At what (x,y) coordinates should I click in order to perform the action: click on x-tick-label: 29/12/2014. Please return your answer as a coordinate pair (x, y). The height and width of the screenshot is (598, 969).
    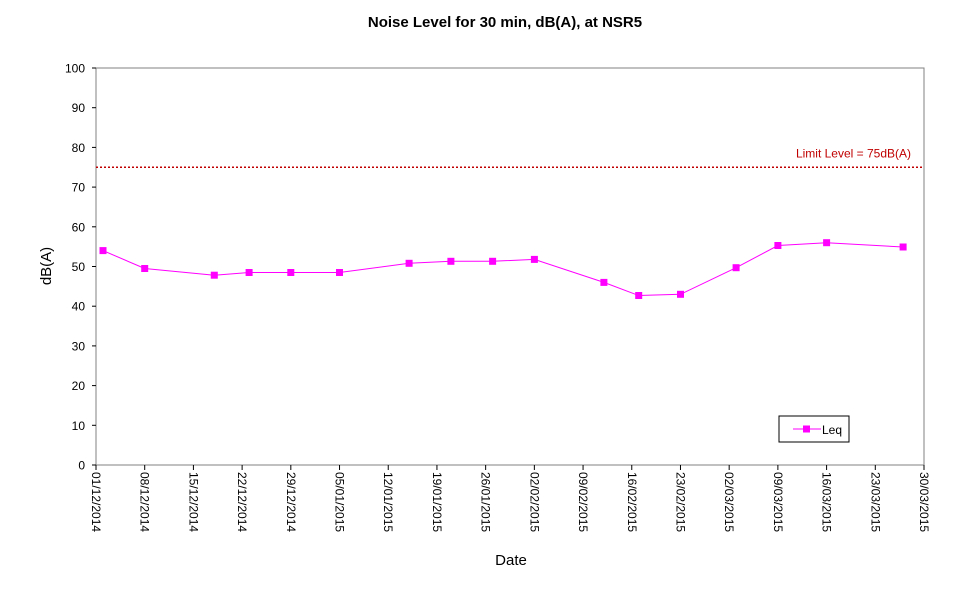
    Looking at the image, I should click on (291, 502).